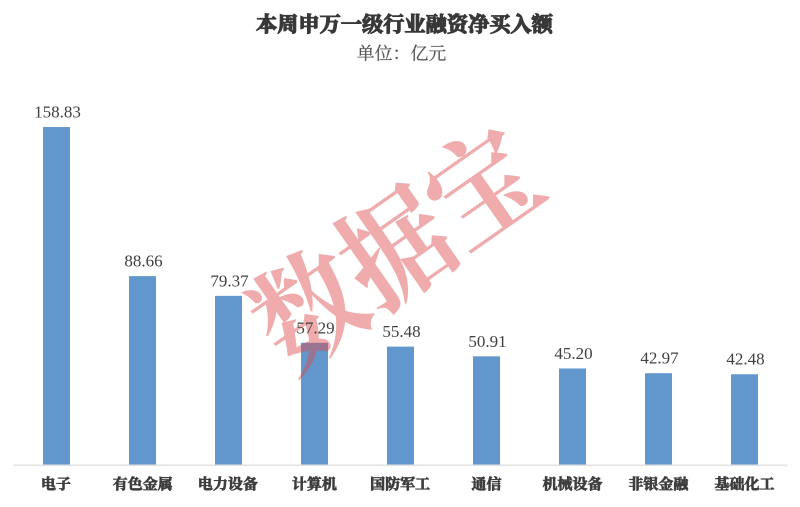 The image size is (800, 507). Describe the element at coordinates (57, 112) in the screenshot. I see `svg-text: 158.83` at that location.